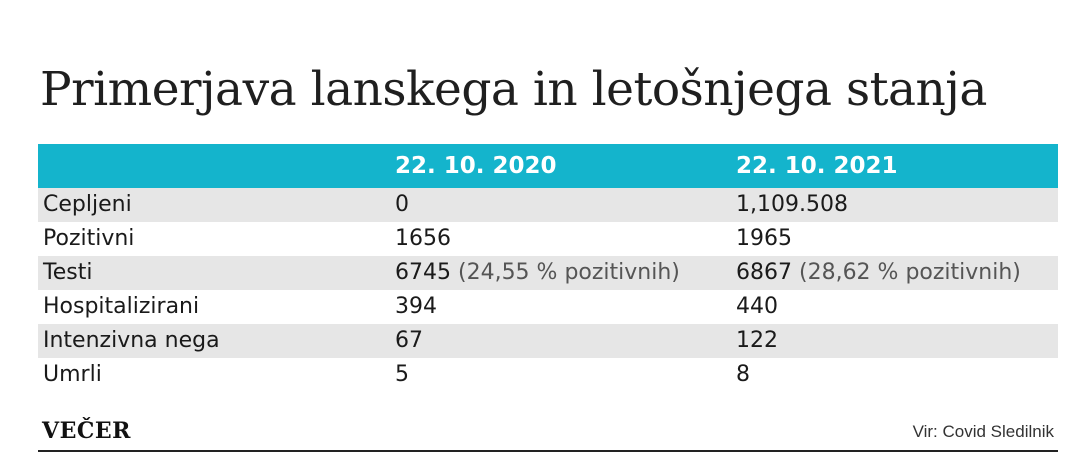 This screenshot has height=459, width=1080. Describe the element at coordinates (548, 341) in the screenshot. I see `table-row: Intenzivna nega 67 122` at that location.